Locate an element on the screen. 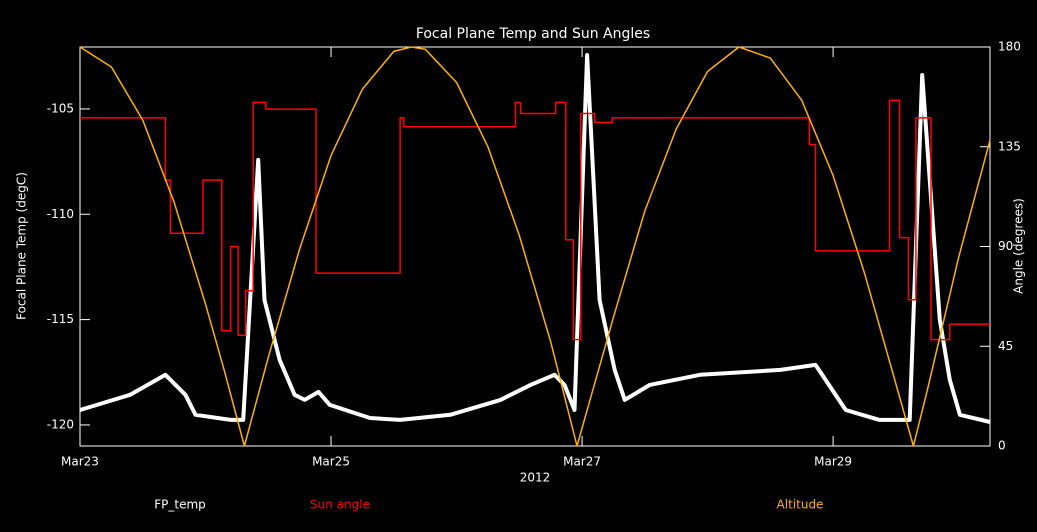  x-tick-label: Mar27 is located at coordinates (582, 462).